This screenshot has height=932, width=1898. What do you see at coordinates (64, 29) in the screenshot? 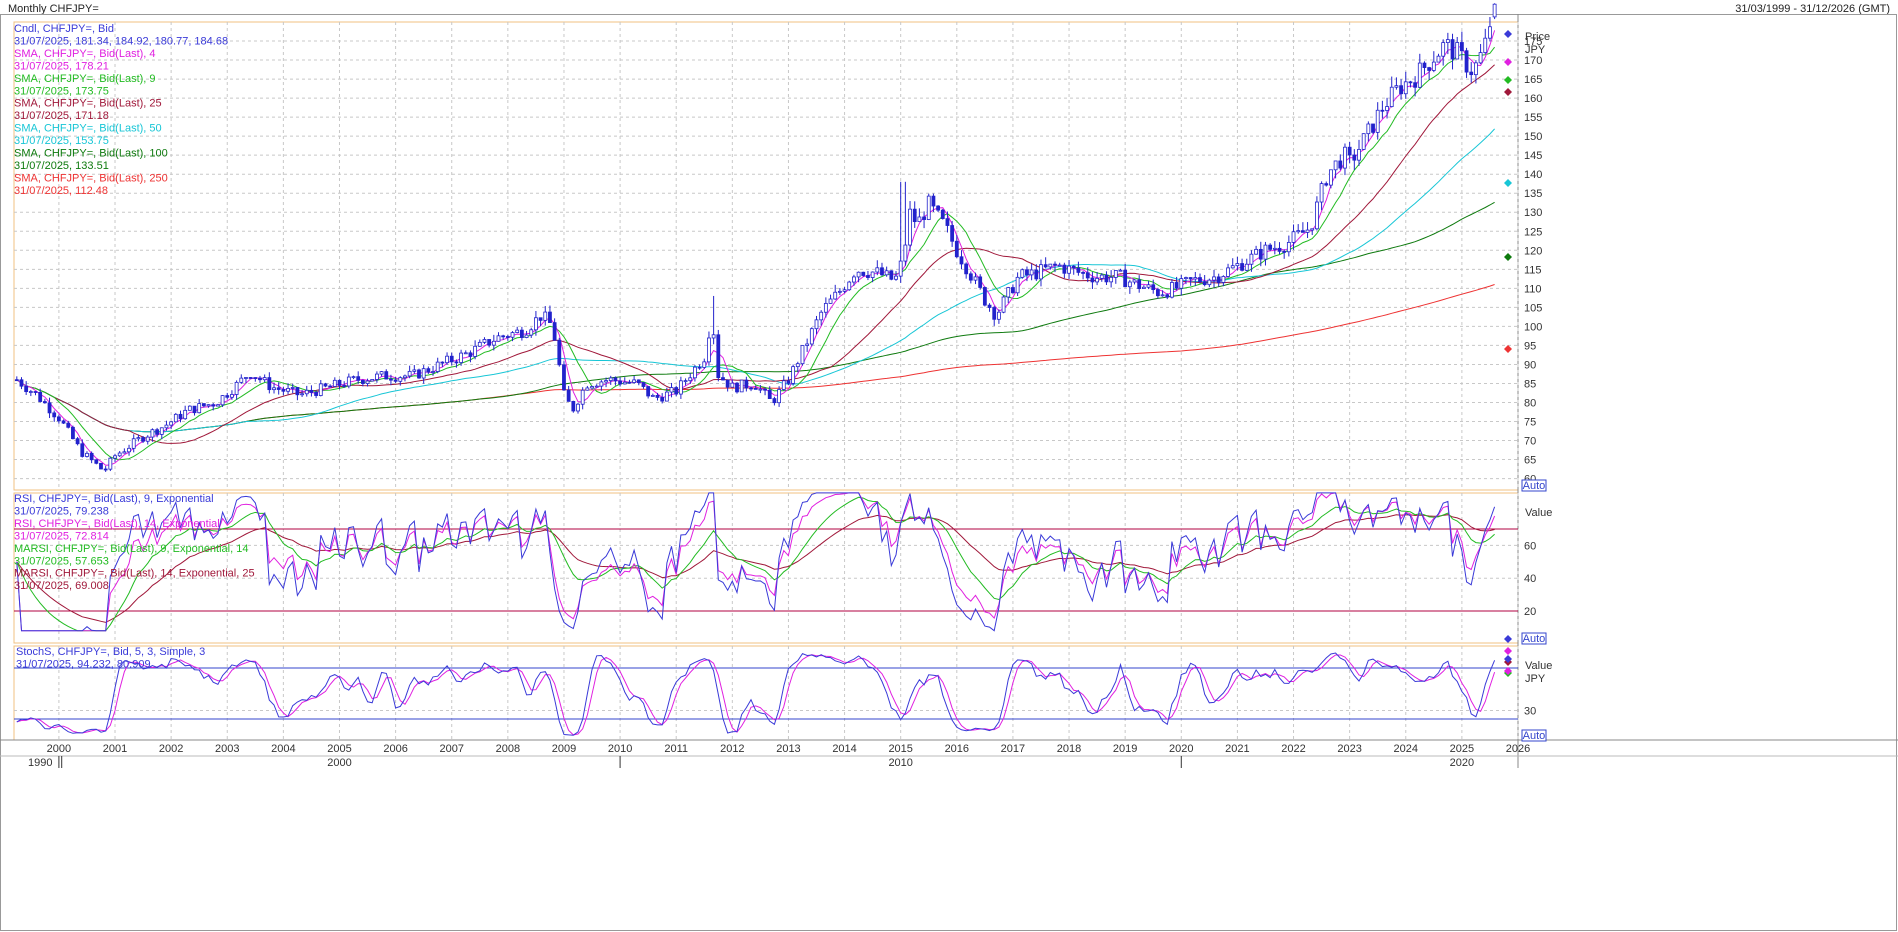
I see `price-legend-line: Cndl, CHFJPY=, Bid` at bounding box center [64, 29].